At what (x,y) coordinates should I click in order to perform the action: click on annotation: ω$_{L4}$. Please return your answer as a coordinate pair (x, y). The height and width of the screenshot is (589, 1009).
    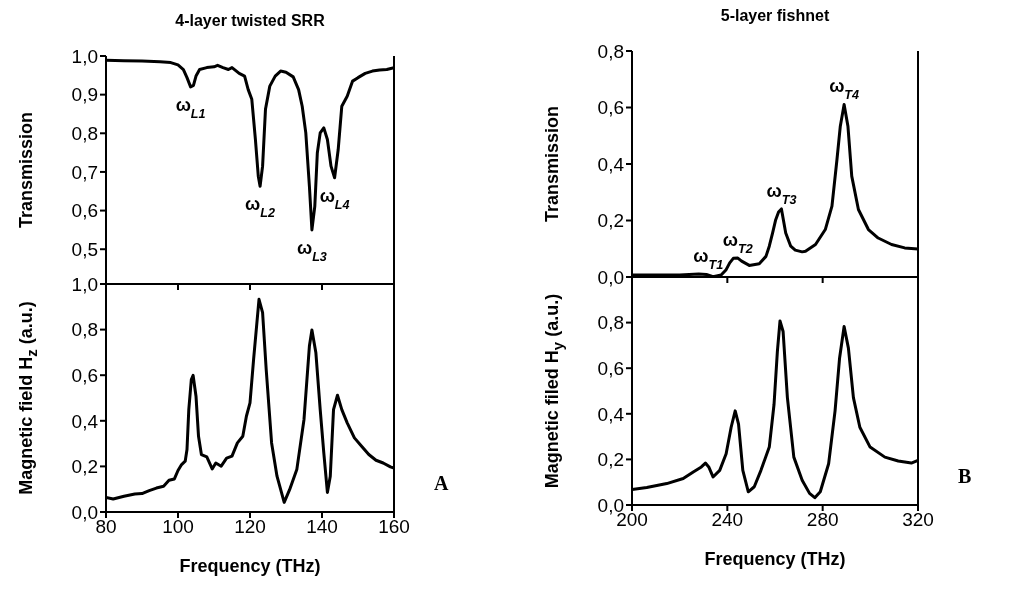
    Looking at the image, I should click on (334, 198).